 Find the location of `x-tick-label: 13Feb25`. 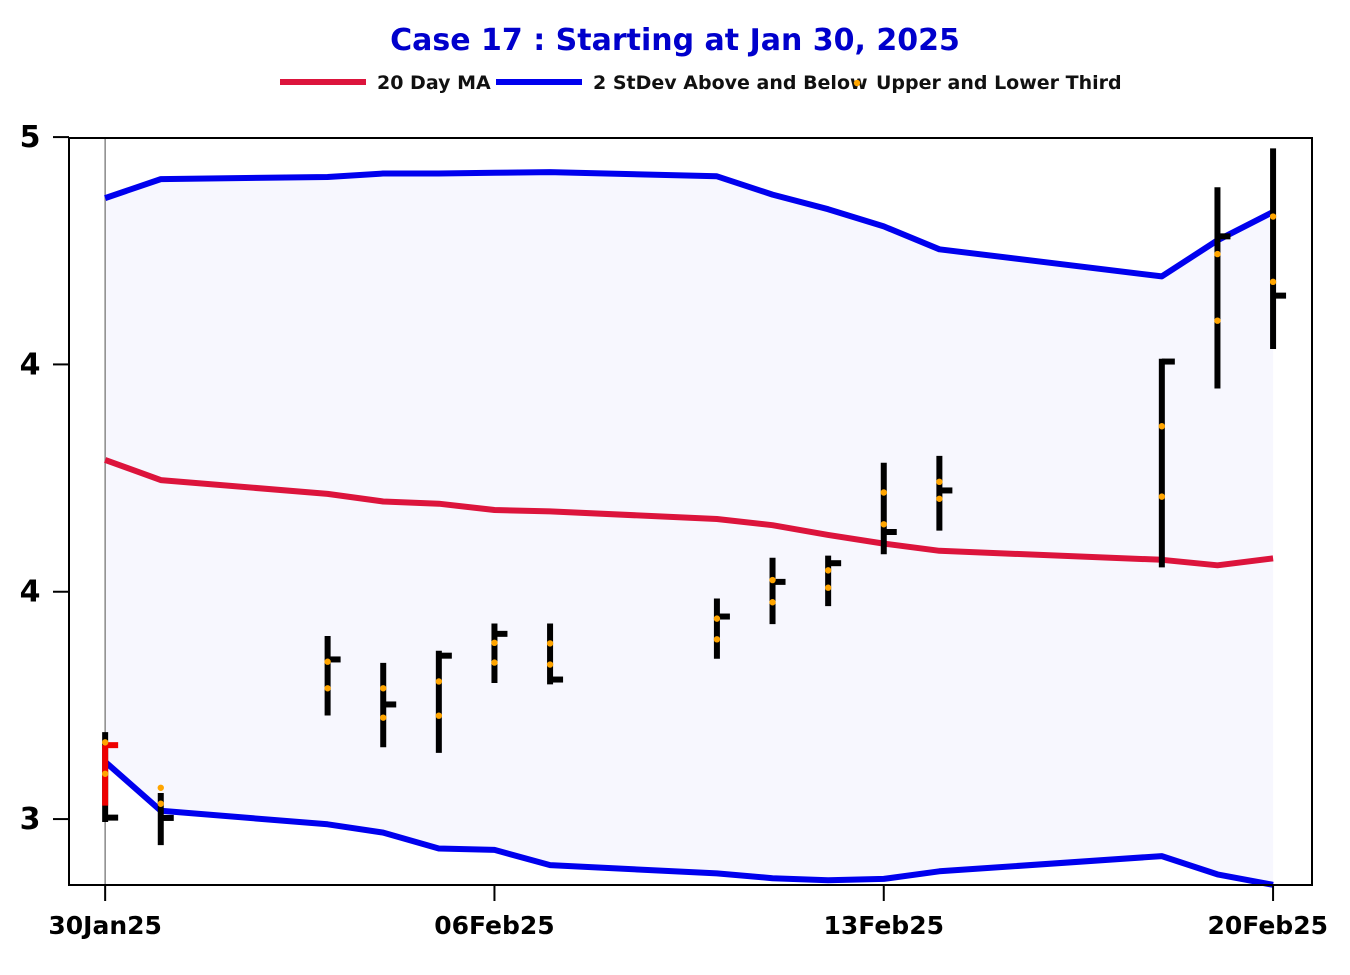

x-tick-label: 13Feb25 is located at coordinates (884, 925).